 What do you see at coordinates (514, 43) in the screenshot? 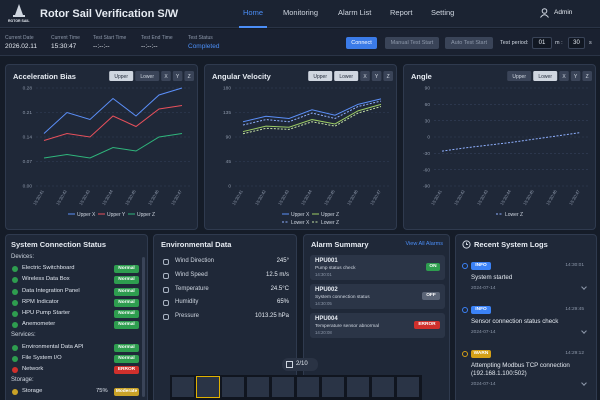
I see `period-label: Test period:` at bounding box center [514, 43].